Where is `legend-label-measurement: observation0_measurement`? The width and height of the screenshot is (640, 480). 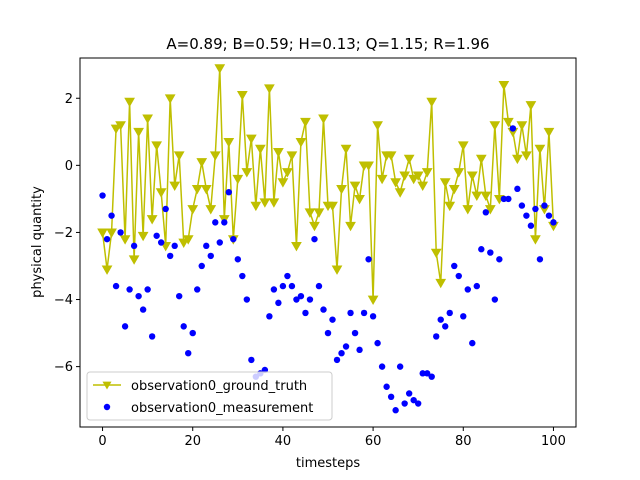
legend-label-measurement: observation0_measurement is located at coordinates (222, 408).